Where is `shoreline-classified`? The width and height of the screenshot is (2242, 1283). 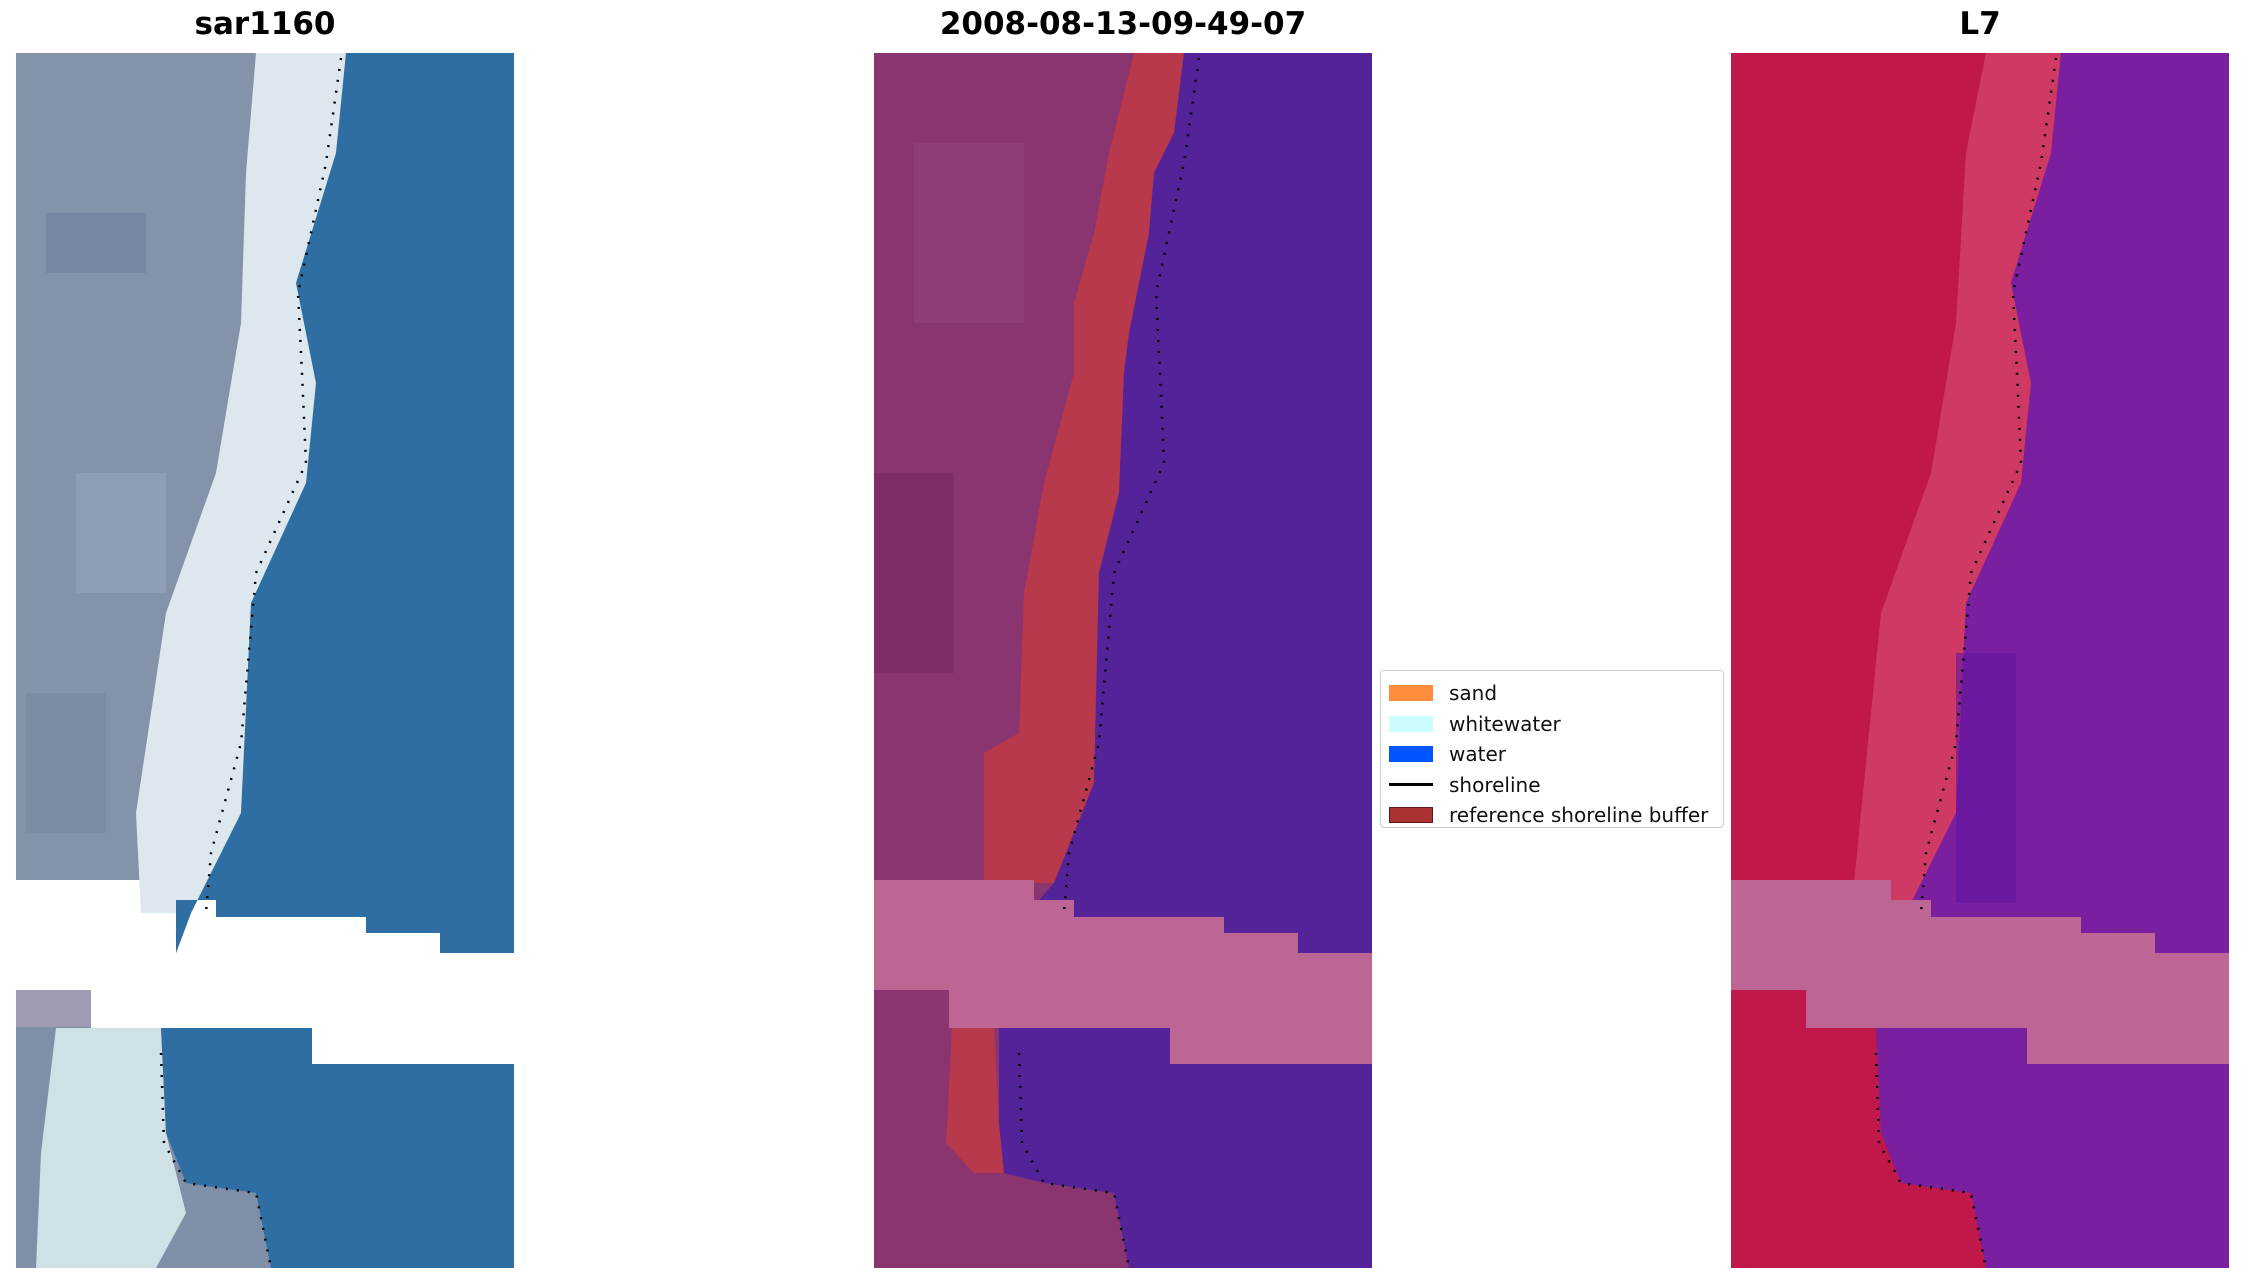
shoreline-classified is located at coordinates (1109, 662).